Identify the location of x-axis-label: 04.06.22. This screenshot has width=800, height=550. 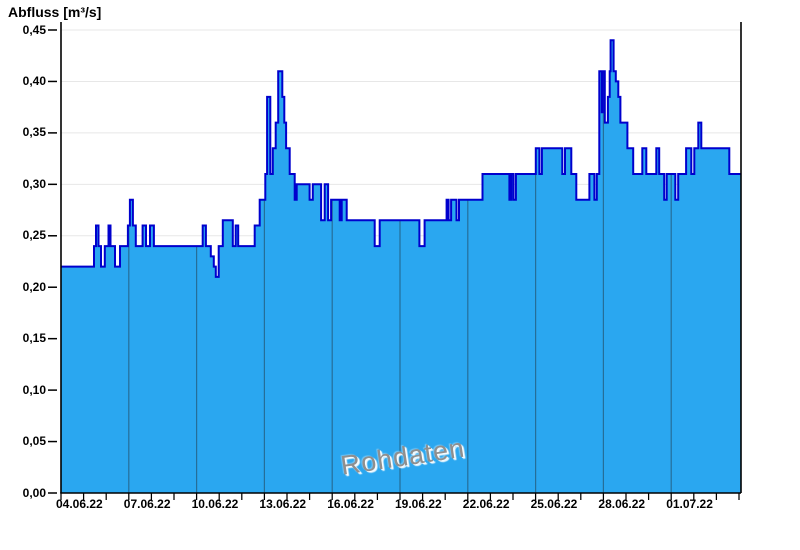
(79, 504).